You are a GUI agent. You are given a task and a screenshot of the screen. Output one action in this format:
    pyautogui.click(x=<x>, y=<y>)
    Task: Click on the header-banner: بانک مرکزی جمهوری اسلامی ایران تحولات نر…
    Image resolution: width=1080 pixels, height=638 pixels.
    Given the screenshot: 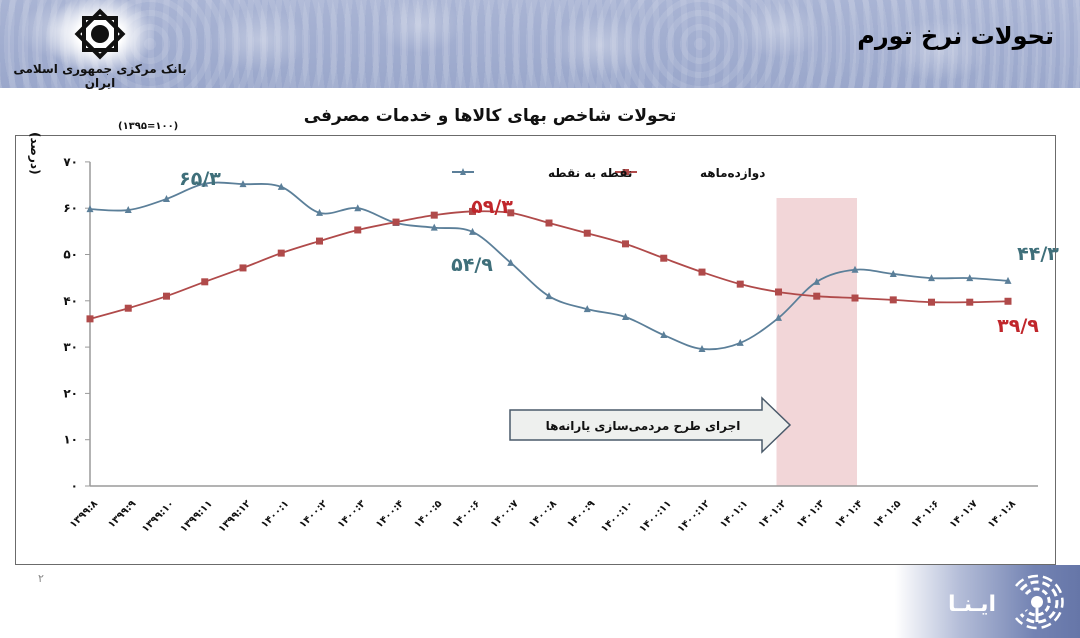 What is the action you would take?
    pyautogui.click(x=540, y=45)
    